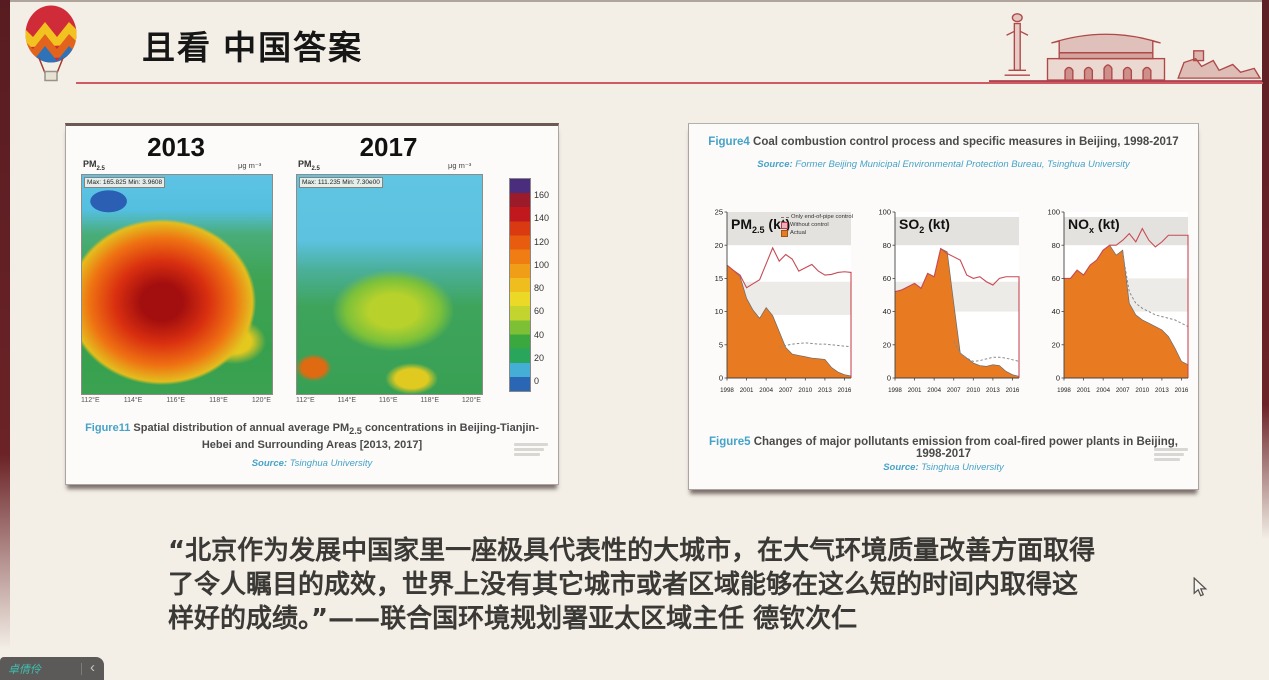  Describe the element at coordinates (924, 225) in the screenshot. I see `chart-title-so2: SO2 (kt)` at that location.